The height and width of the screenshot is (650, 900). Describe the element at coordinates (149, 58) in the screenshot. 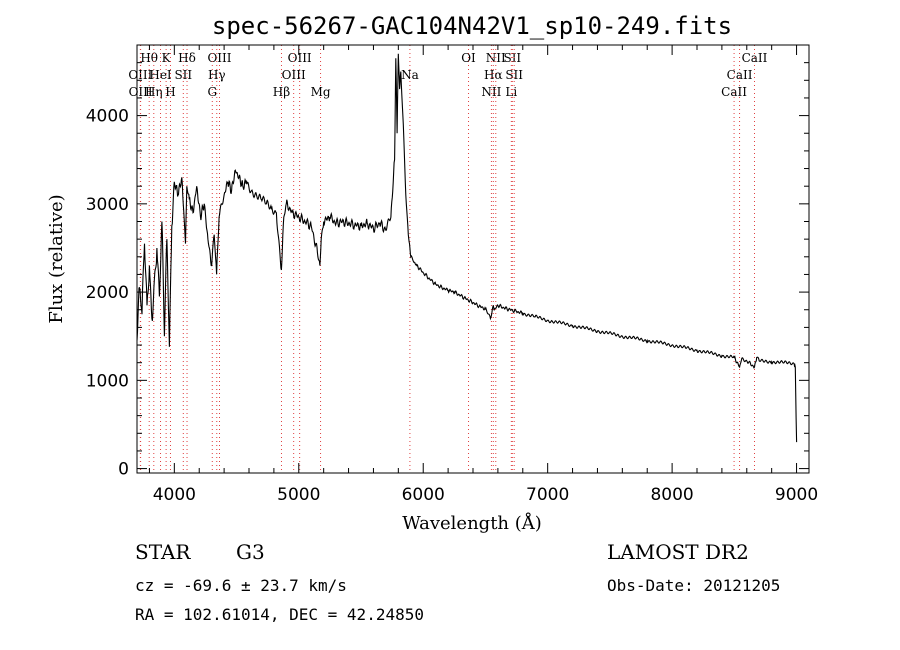

I see `line-label: Hθ` at that location.